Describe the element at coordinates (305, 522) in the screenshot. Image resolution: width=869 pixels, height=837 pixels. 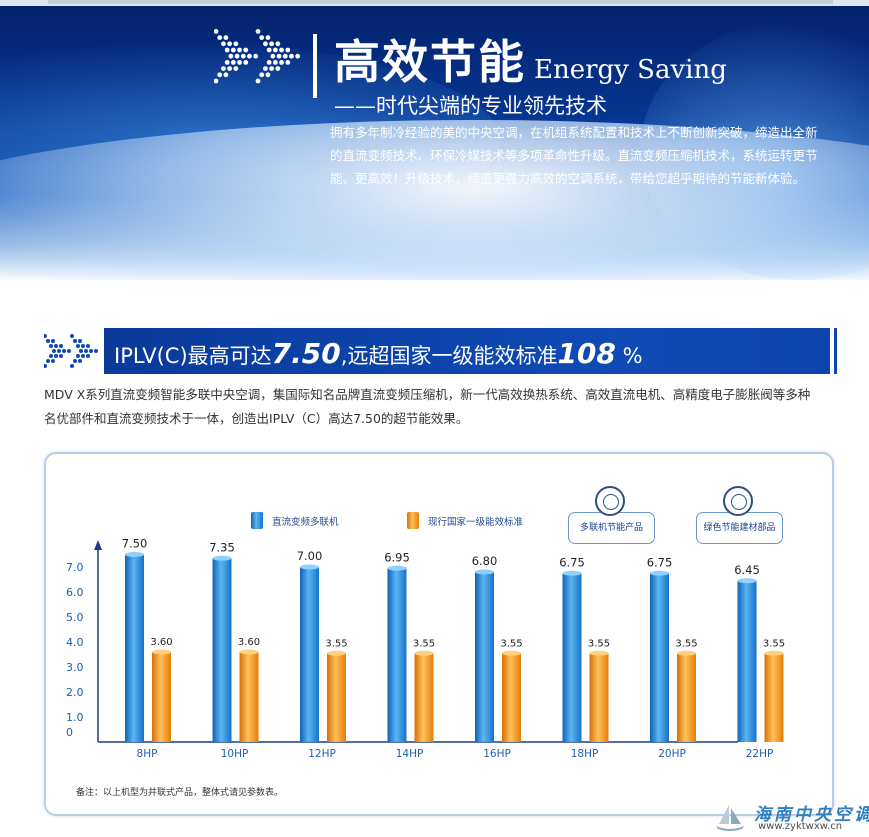
I see `legend-label: 直流变频多联机` at that location.